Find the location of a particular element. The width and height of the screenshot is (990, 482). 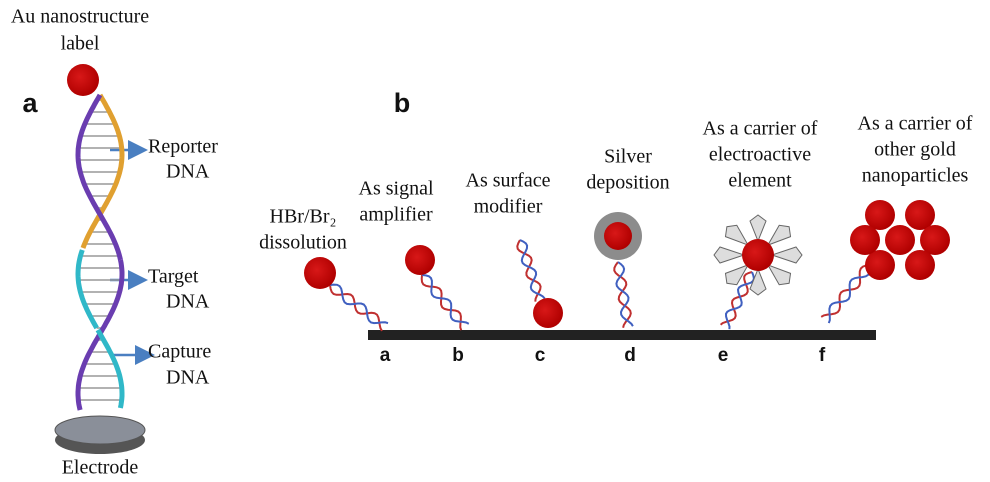

caption: Electrode is located at coordinates (100, 468).